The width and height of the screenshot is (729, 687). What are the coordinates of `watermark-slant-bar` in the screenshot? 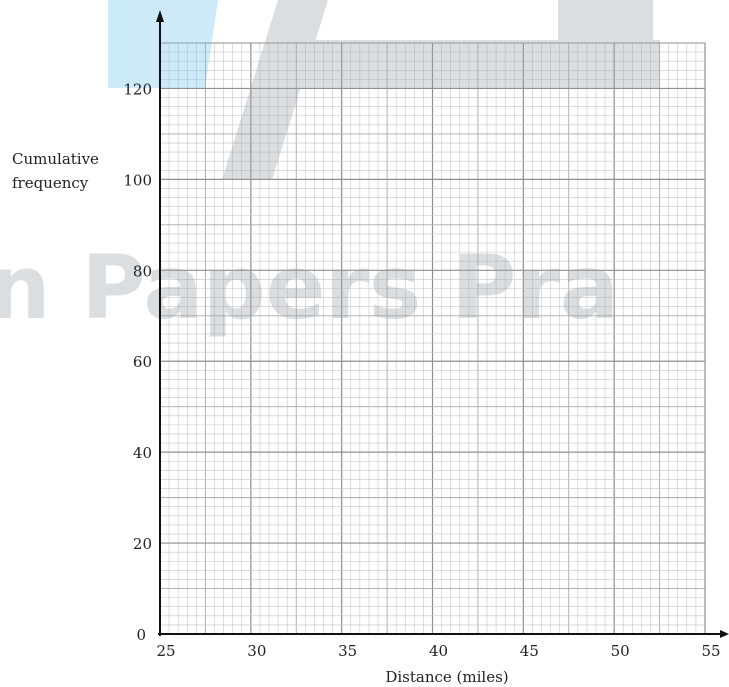 It's located at (275, 90).